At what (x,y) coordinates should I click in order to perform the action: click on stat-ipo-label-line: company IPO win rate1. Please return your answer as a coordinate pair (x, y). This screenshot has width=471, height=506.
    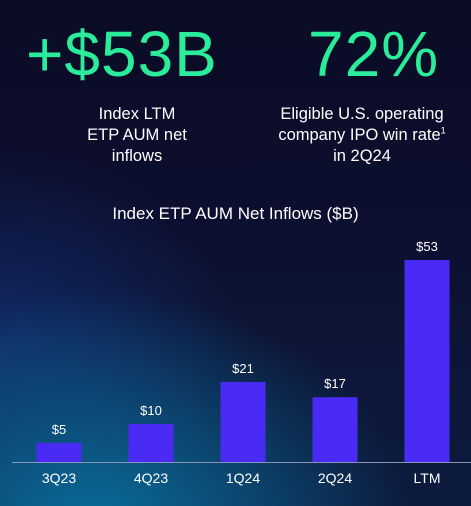
    Looking at the image, I should click on (362, 135).